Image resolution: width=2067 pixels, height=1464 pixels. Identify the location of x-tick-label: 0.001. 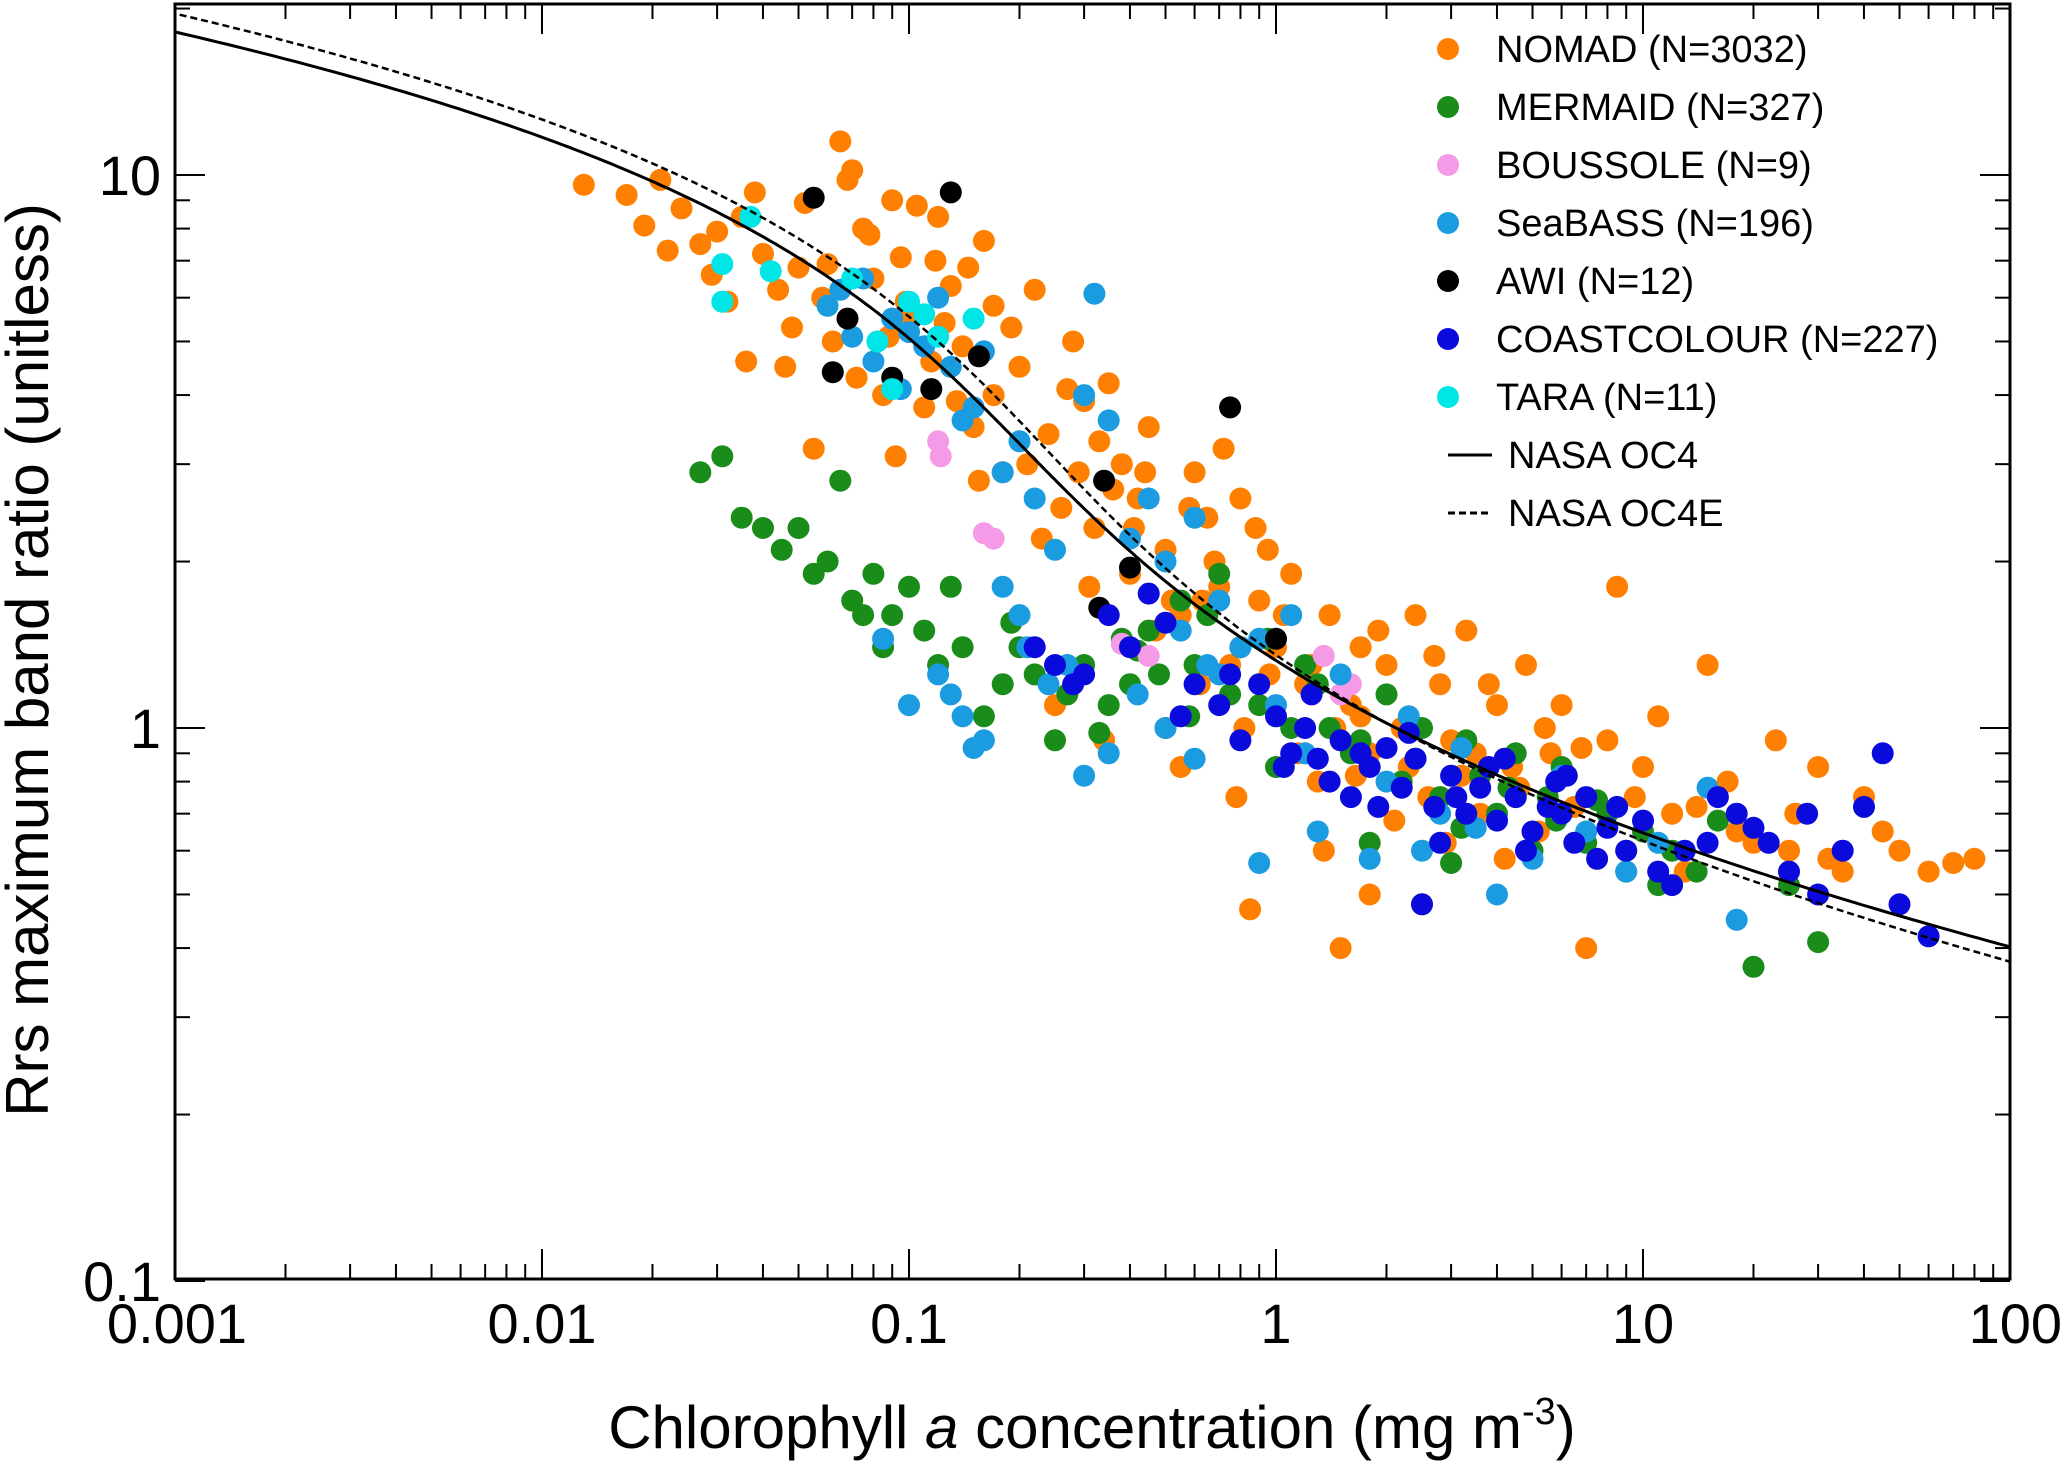
(177, 1323).